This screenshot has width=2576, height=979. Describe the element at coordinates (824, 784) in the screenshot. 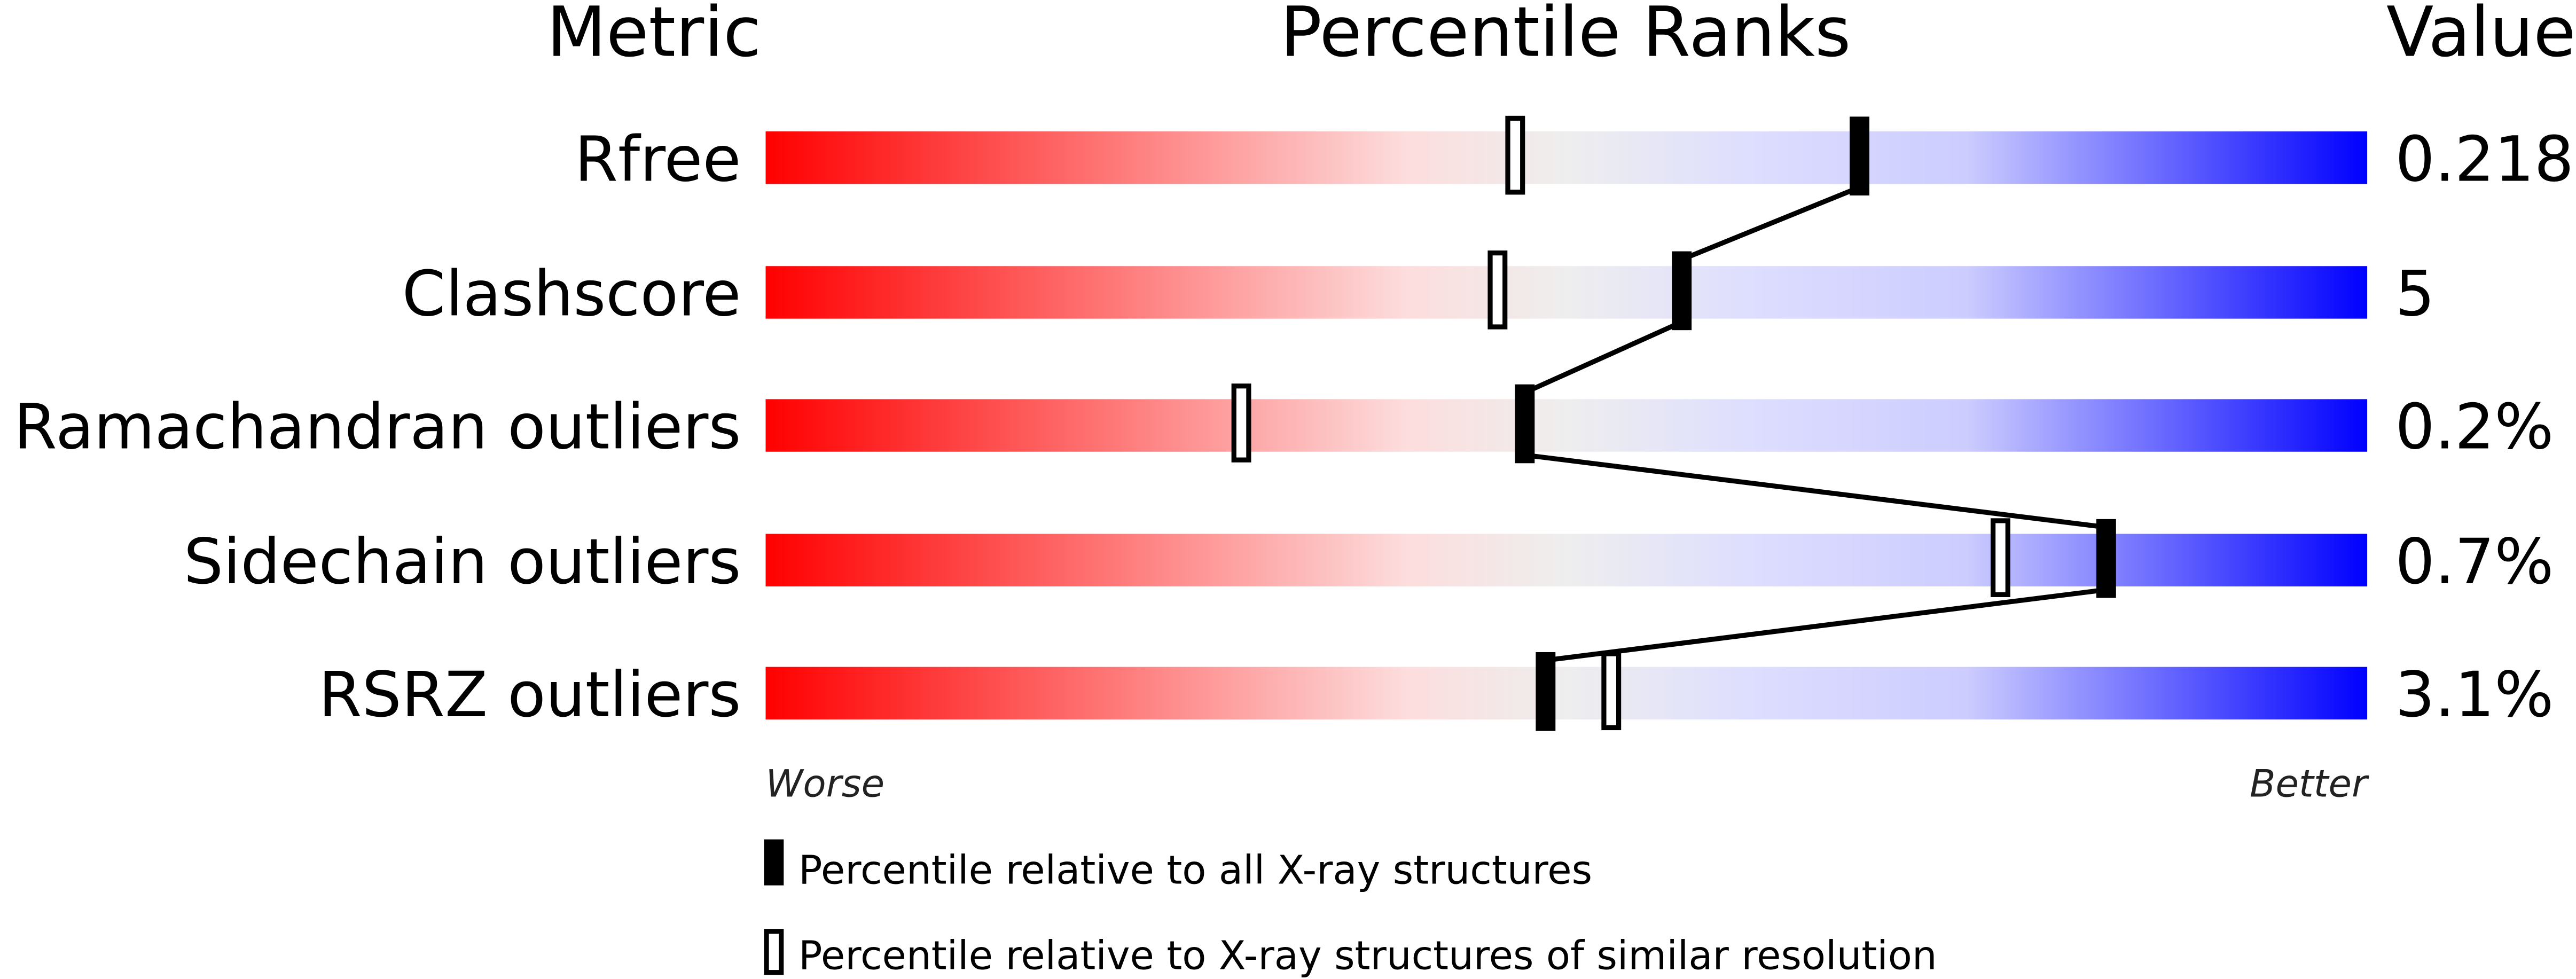

I see `axis-label-worse: Worse` at that location.